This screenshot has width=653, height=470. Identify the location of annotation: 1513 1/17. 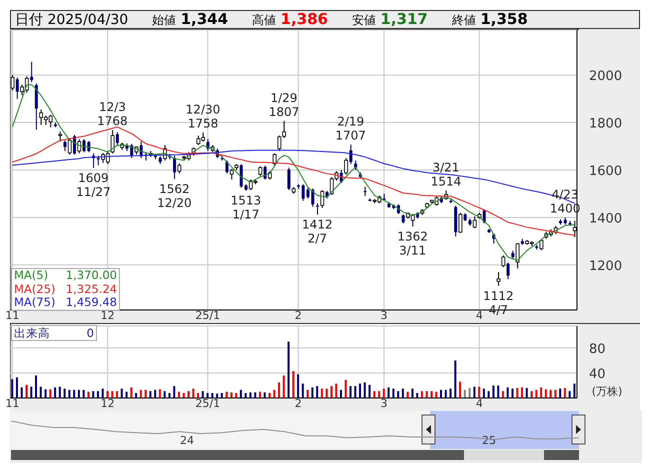
(246, 208).